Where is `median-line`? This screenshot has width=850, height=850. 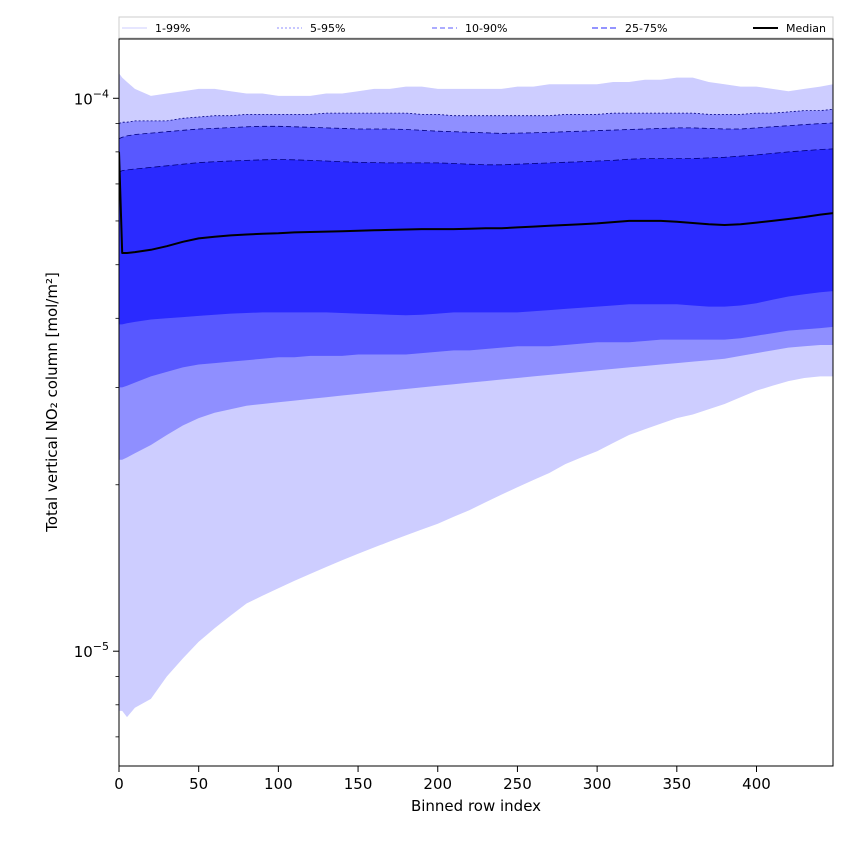 median-line is located at coordinates (476, 202).